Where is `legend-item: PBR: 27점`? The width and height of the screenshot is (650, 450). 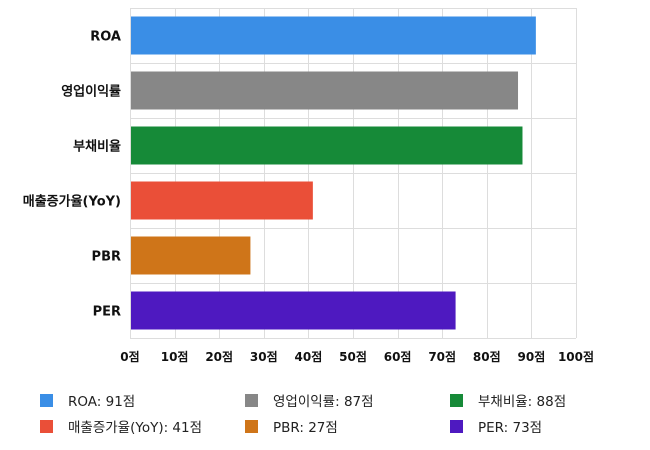 legend-item: PBR: 27점 is located at coordinates (291, 426).